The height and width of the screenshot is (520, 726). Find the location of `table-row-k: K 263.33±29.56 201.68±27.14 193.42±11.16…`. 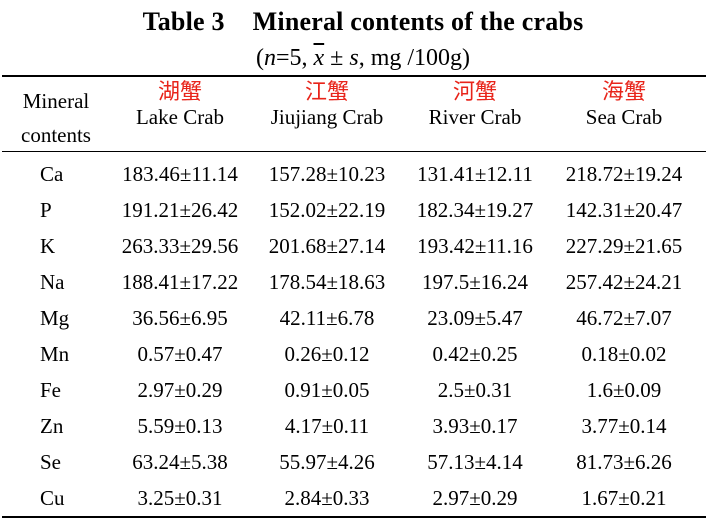

table-row-k: K 263.33±29.56 201.68±27.14 193.42±11.16… is located at coordinates (363, 246).